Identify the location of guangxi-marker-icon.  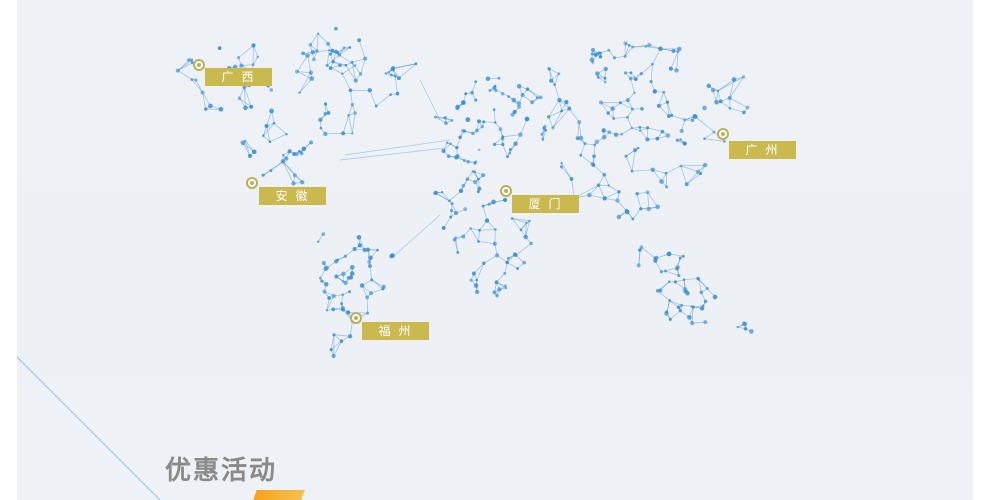
(199, 65).